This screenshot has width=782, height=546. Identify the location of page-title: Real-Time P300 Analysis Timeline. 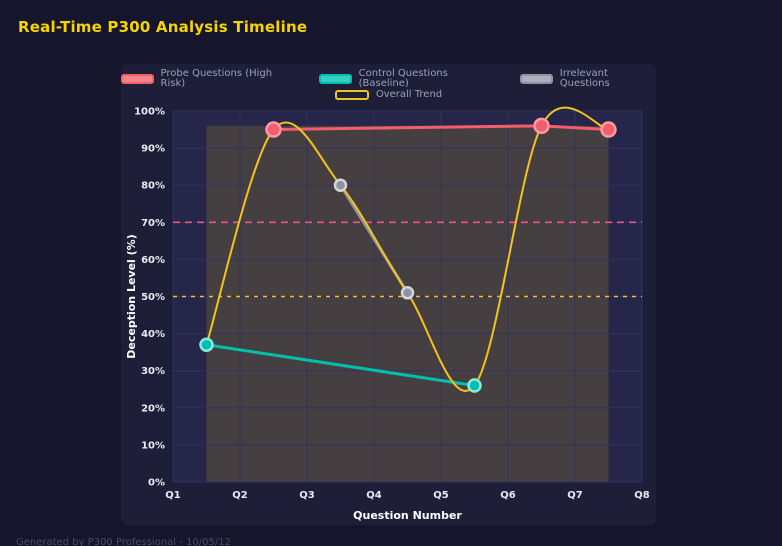
(163, 27).